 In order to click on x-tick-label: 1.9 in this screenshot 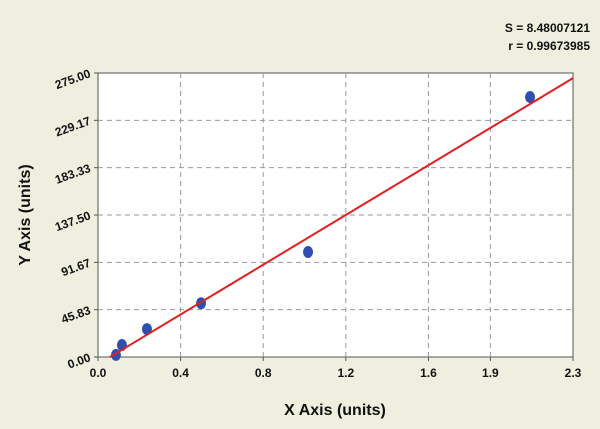, I will do `click(490, 373)`.